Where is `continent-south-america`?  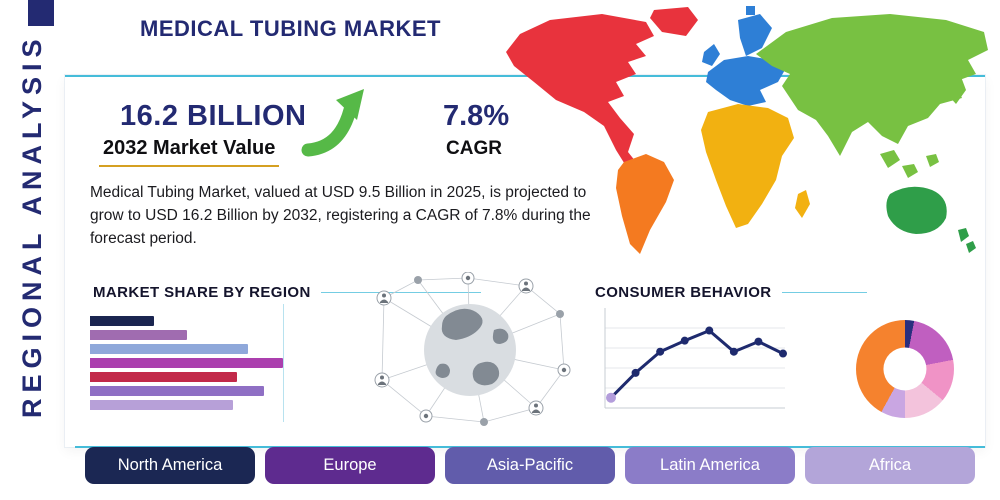
continent-south-america is located at coordinates (645, 204).